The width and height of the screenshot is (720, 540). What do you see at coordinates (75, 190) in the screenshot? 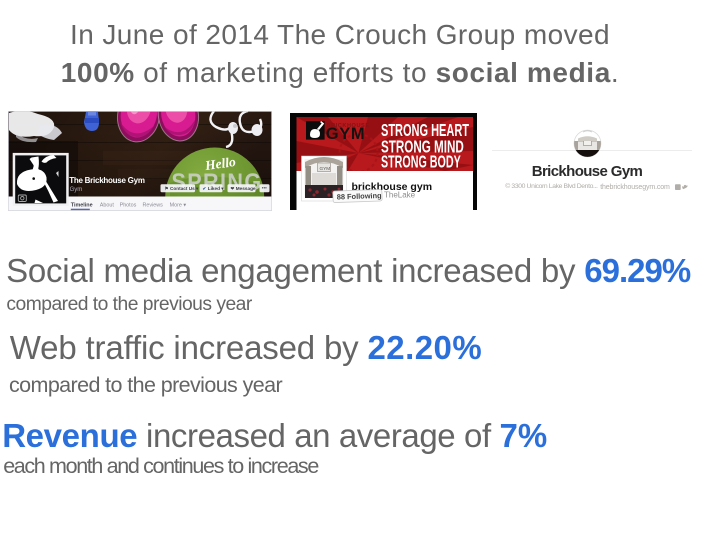
I see `svg-text: Gym` at bounding box center [75, 190].